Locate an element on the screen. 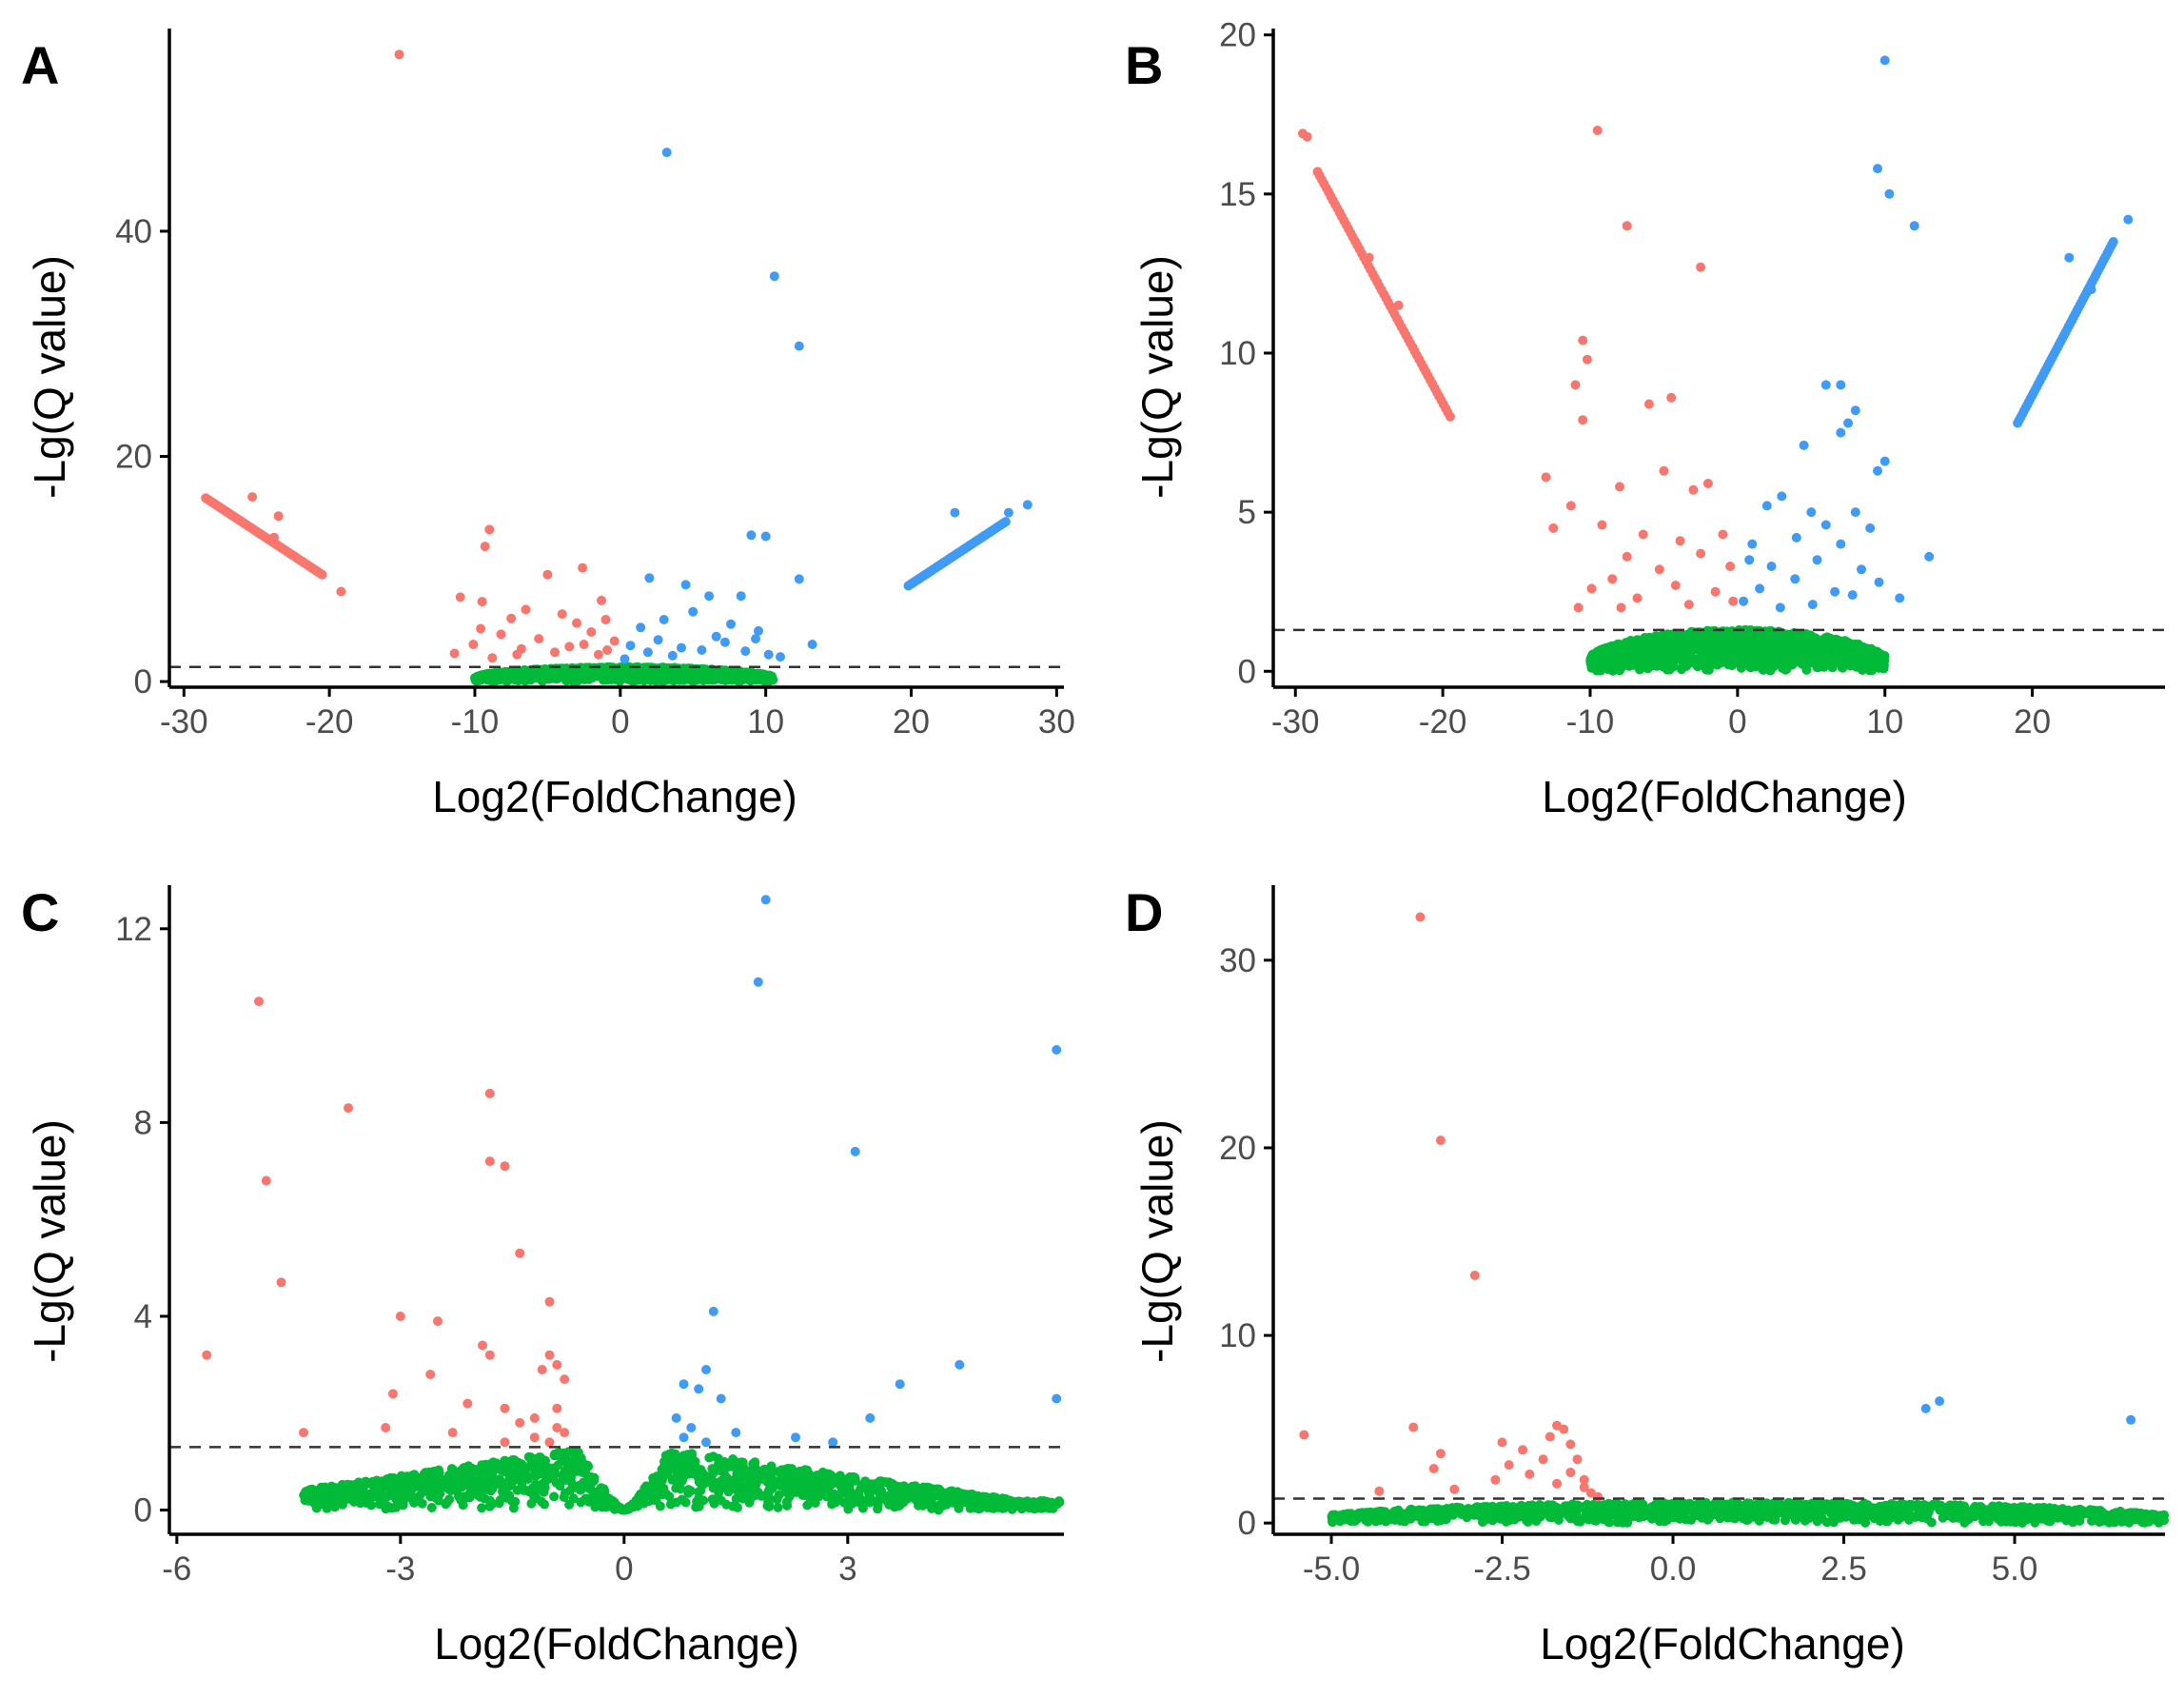 The image size is (2184, 1698). panel-b-up-points is located at coordinates (1936, 334).